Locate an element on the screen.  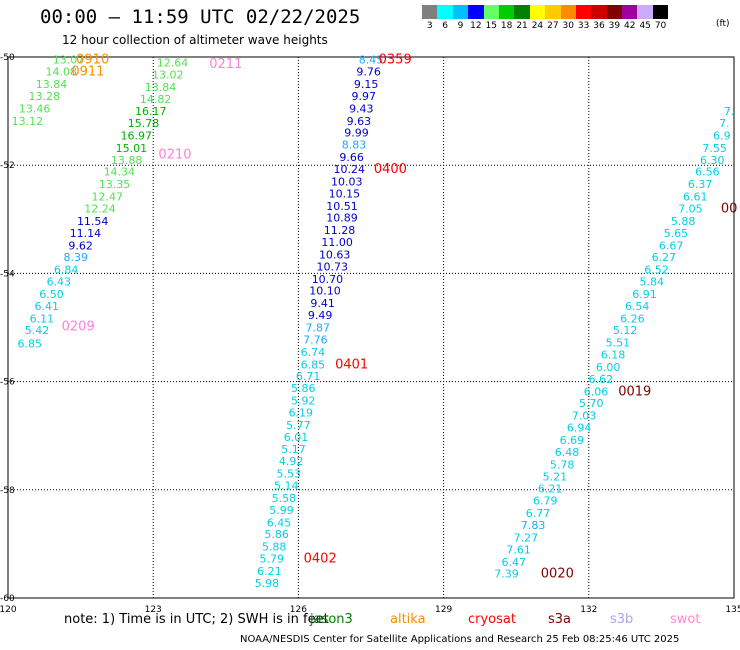
wave-height-label: 5.98 is located at coordinates (267, 583).